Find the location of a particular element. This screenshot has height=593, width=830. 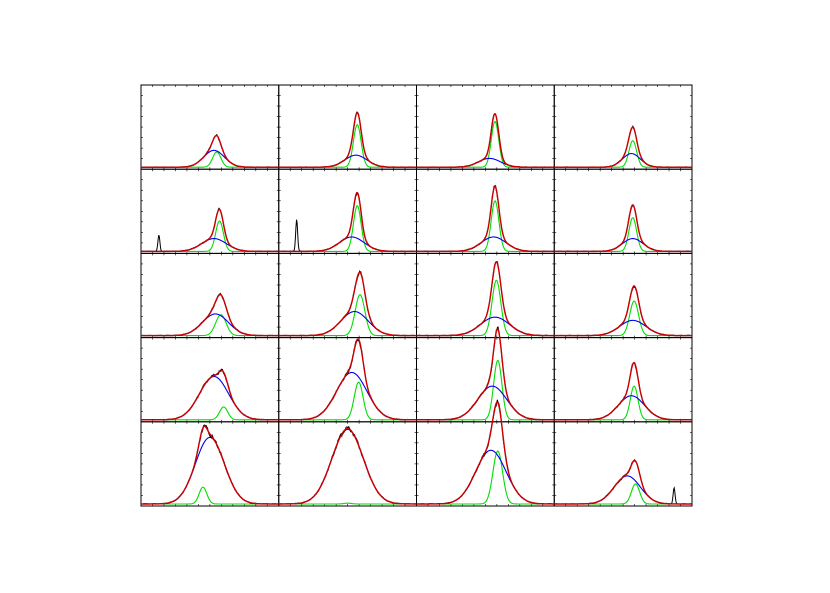

panel-r5c2-total-fit is located at coordinates (347, 466).